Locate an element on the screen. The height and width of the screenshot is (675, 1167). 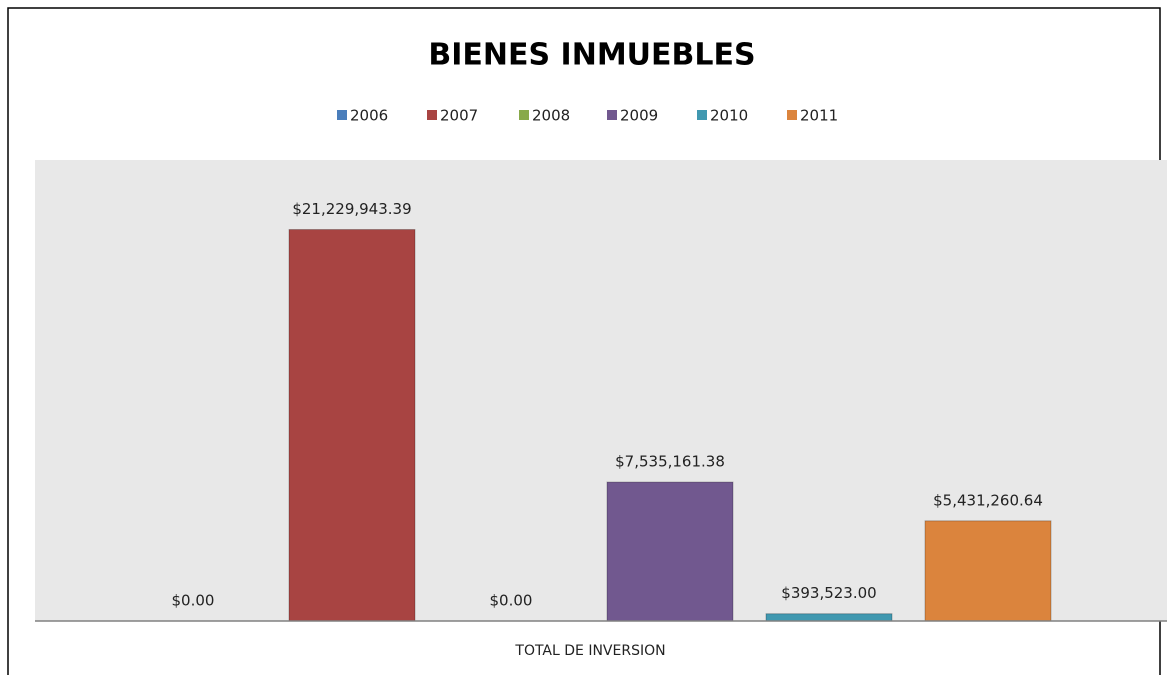
legend-label: 2009 is located at coordinates (639, 116).